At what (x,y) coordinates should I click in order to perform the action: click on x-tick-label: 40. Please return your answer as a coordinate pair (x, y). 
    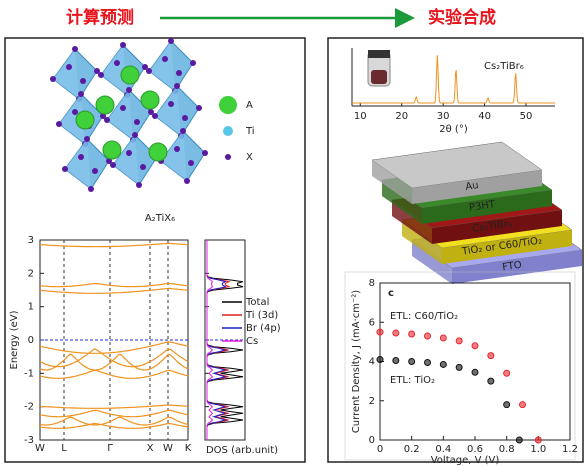
    Looking at the image, I should click on (484, 116).